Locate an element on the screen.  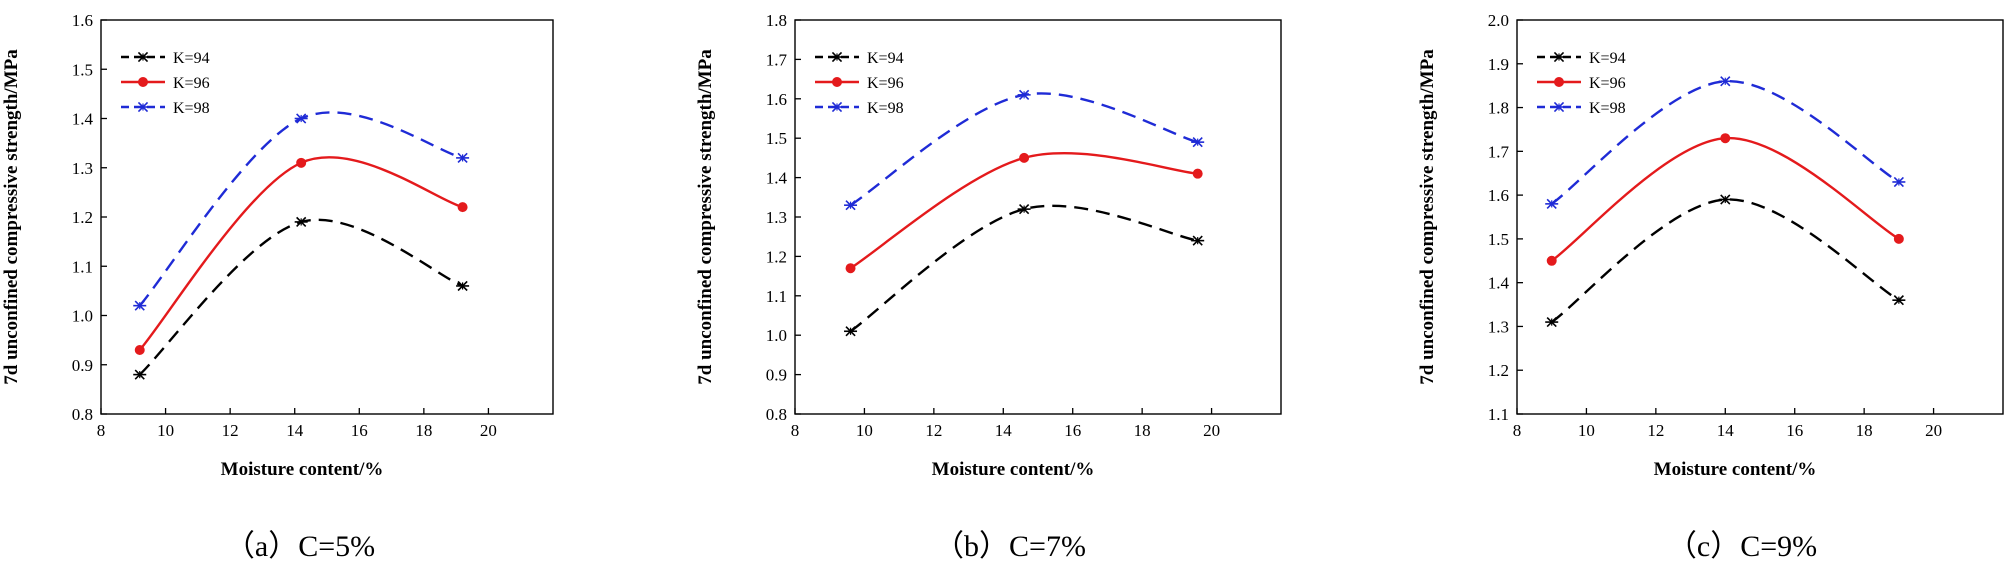
panel-caption: （a）C=5% is located at coordinates (300, 546).